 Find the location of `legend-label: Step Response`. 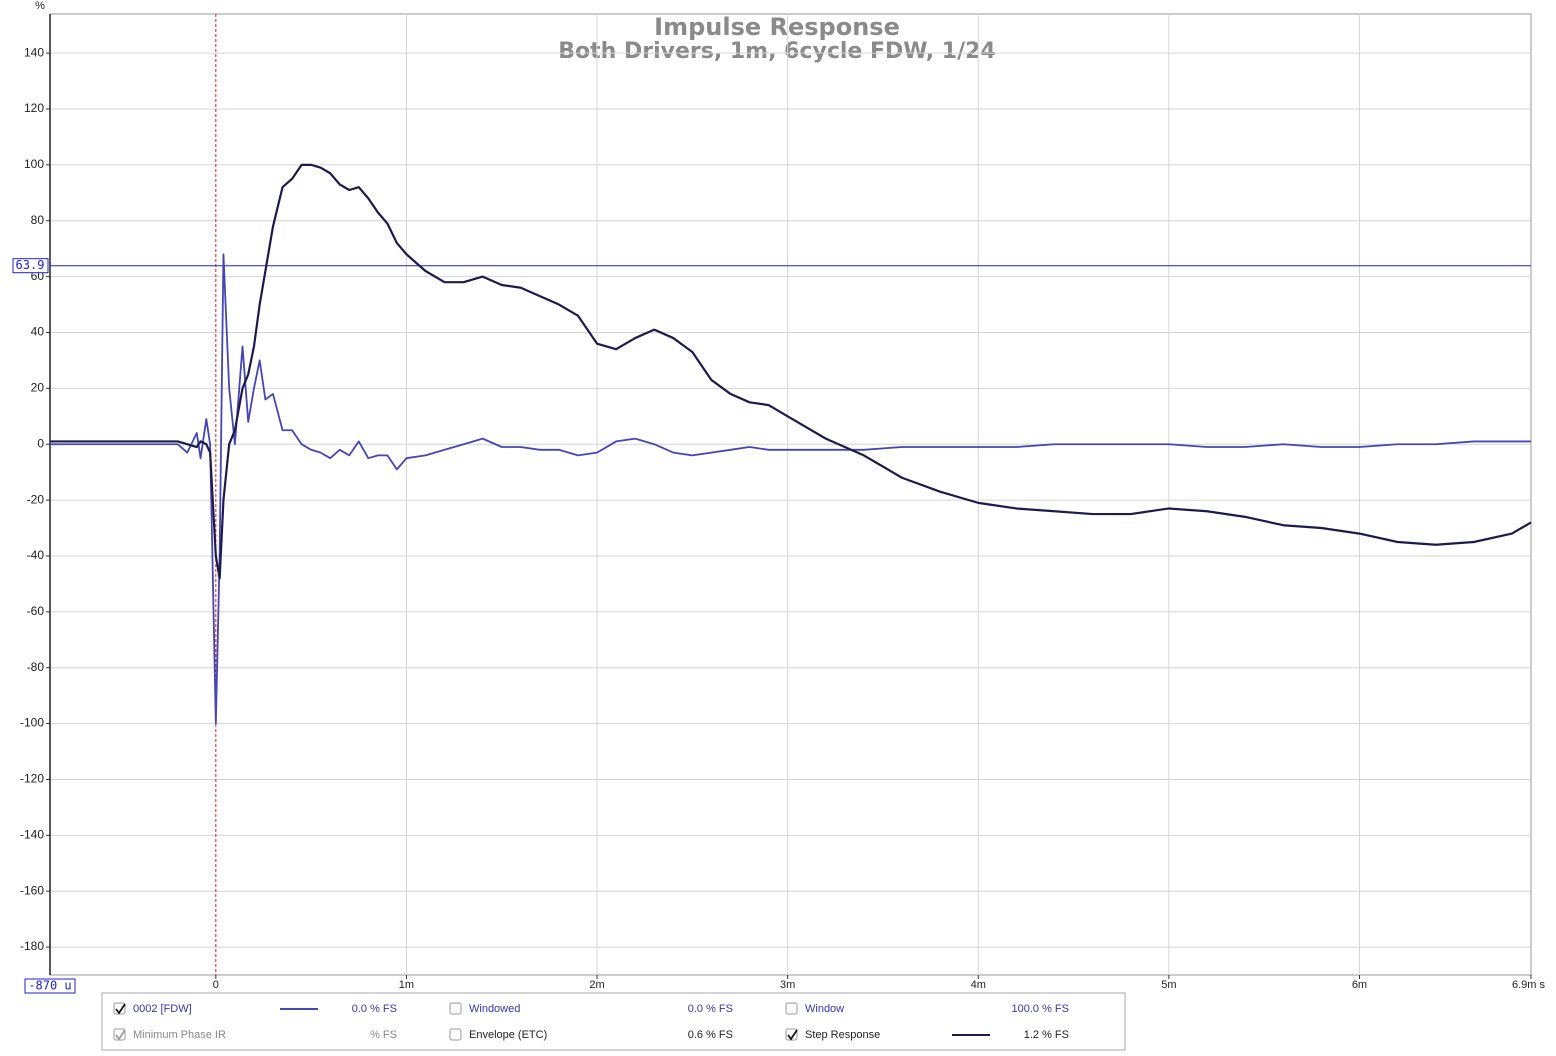

legend-label: Step Response is located at coordinates (842, 1035).